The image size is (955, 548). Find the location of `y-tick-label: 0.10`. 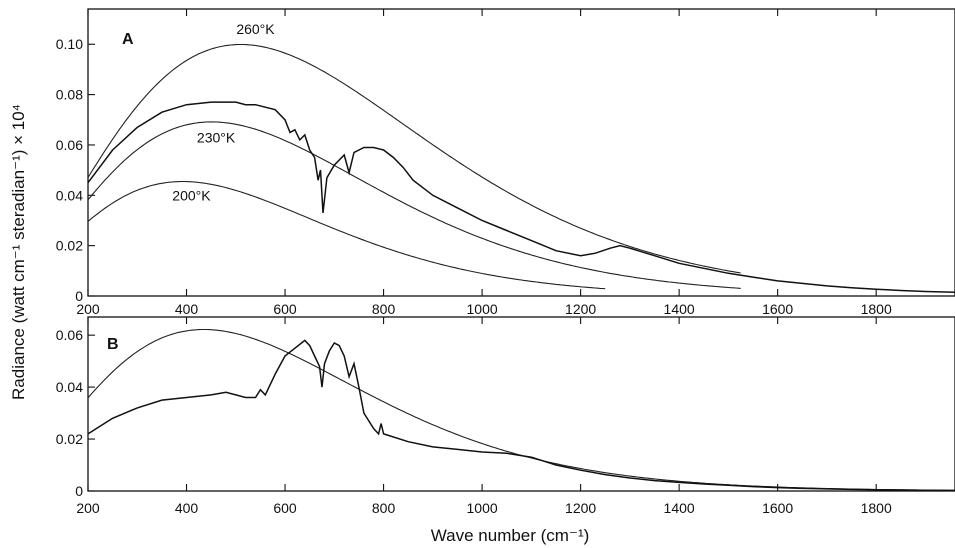

y-tick-label: 0.10 is located at coordinates (69, 44).